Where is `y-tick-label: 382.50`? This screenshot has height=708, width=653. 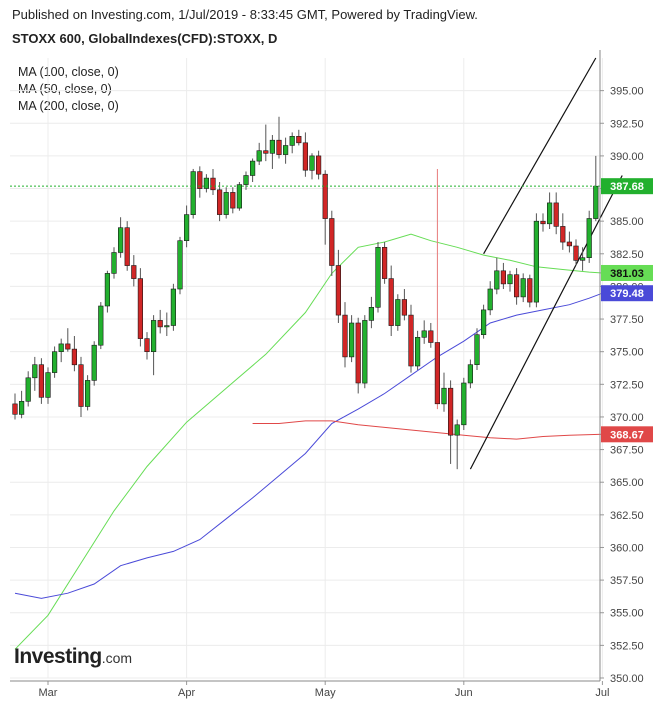
y-tick-label: 382.50 is located at coordinates (627, 255).